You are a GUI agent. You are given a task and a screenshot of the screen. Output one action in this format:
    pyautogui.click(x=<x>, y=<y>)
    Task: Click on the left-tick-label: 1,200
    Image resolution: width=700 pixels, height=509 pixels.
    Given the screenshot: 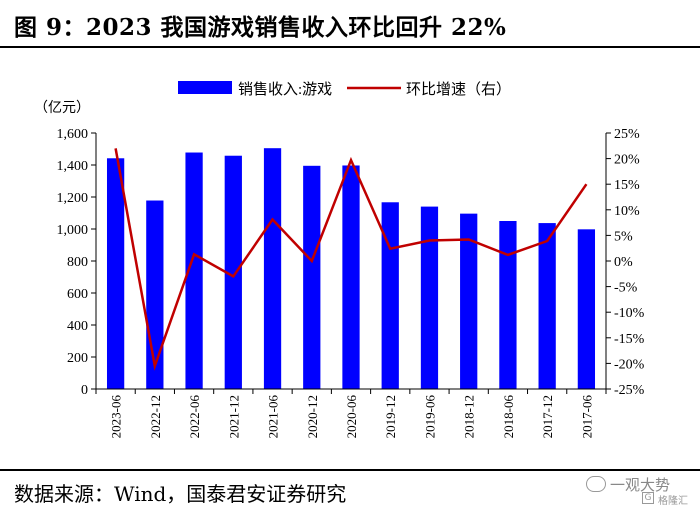 What is the action you would take?
    pyautogui.click(x=73, y=198)
    